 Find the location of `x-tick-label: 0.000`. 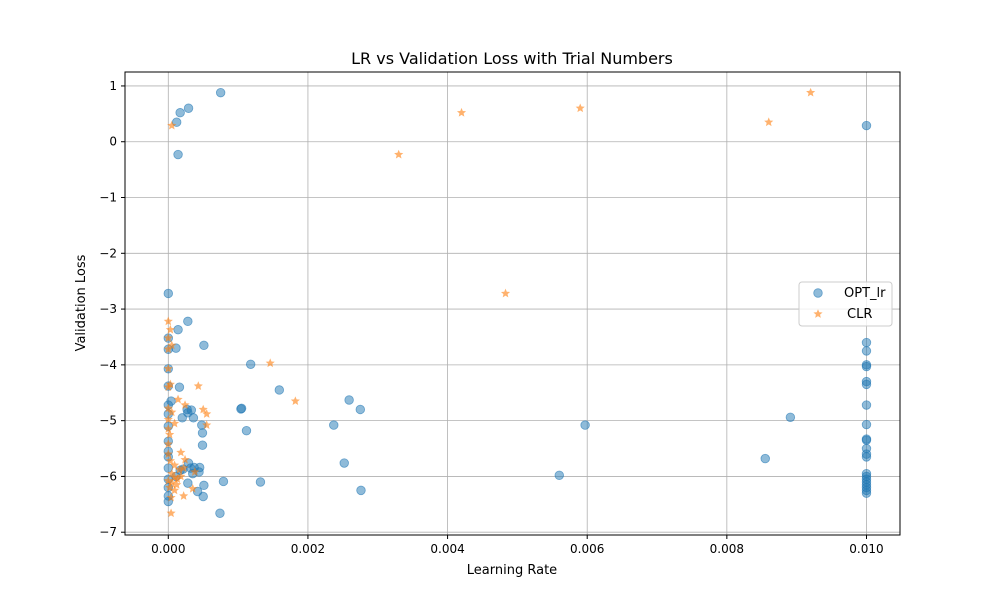

x-tick-label: 0.000 is located at coordinates (168, 549).